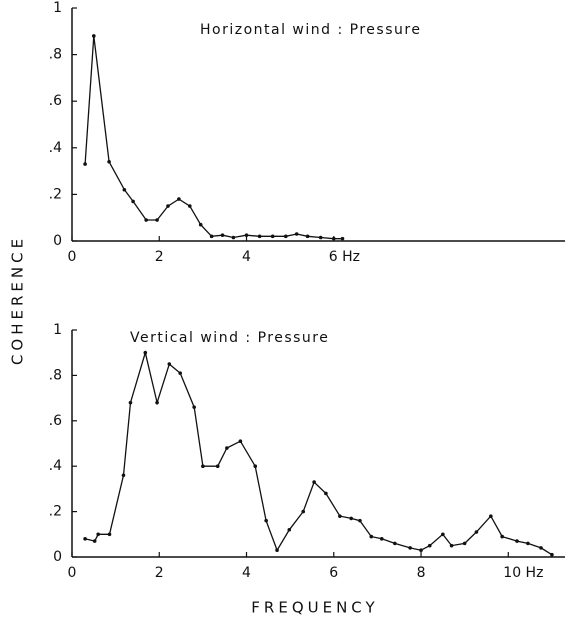 This screenshot has width=584, height=625. I want to click on x-tick-label: 8, so click(421, 573).